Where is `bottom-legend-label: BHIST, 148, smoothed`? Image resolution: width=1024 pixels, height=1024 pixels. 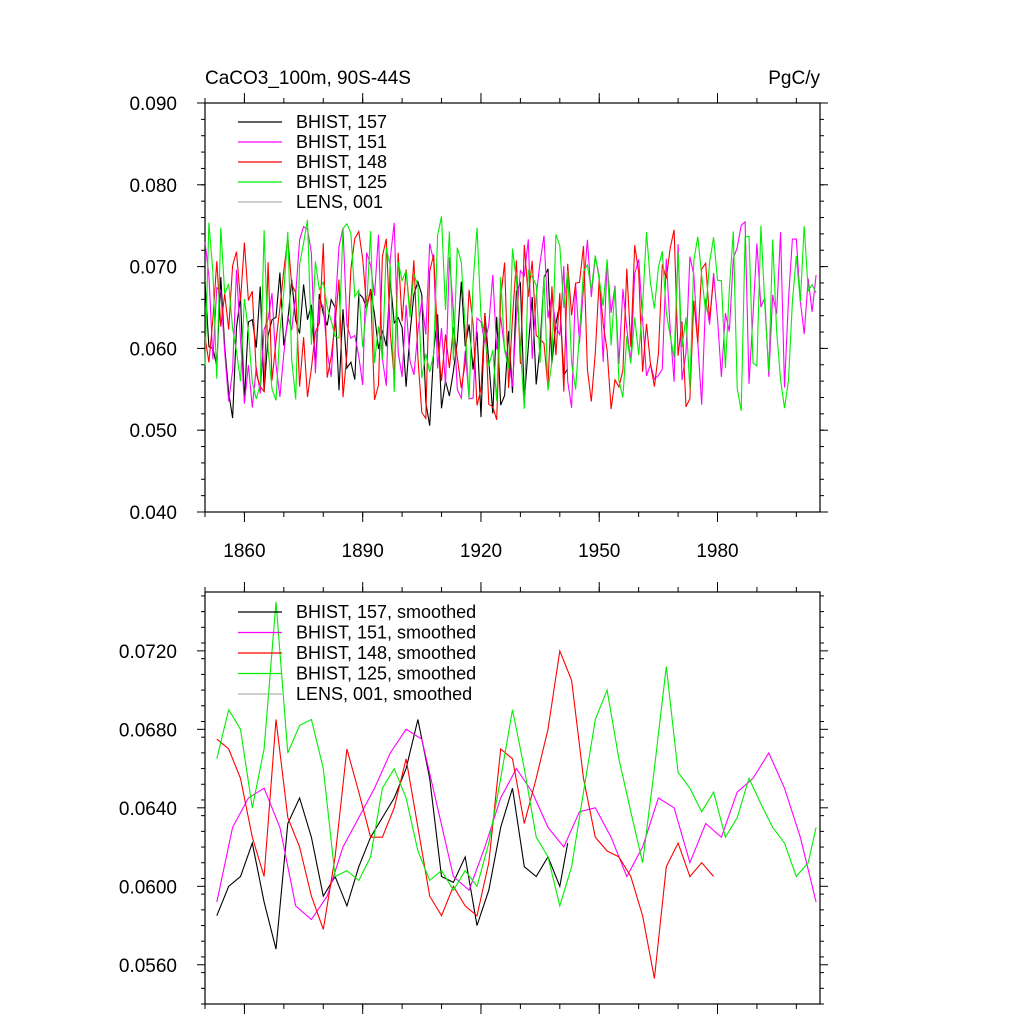
bottom-legend-label: BHIST, 148, smoothed is located at coordinates (386, 653).